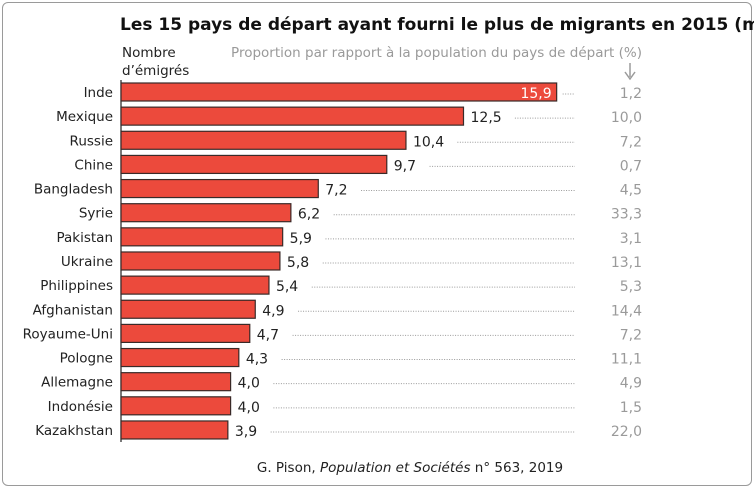 The height and width of the screenshot is (488, 754). Describe the element at coordinates (68, 334) in the screenshot. I see `category-label: Royaume-Uni` at that location.